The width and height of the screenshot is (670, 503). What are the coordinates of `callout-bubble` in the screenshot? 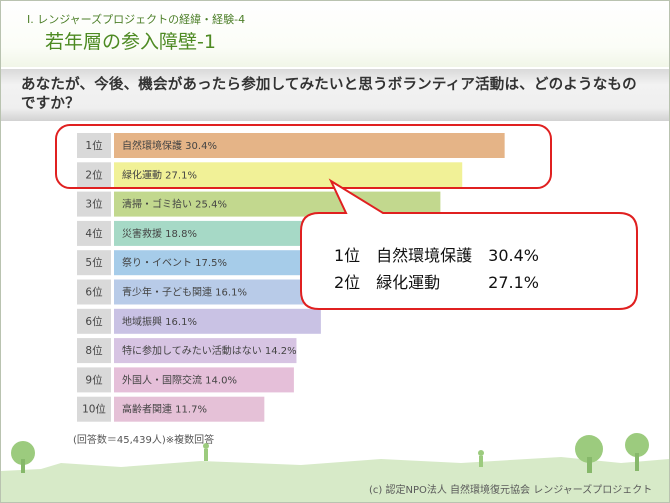 It's located at (469, 244).